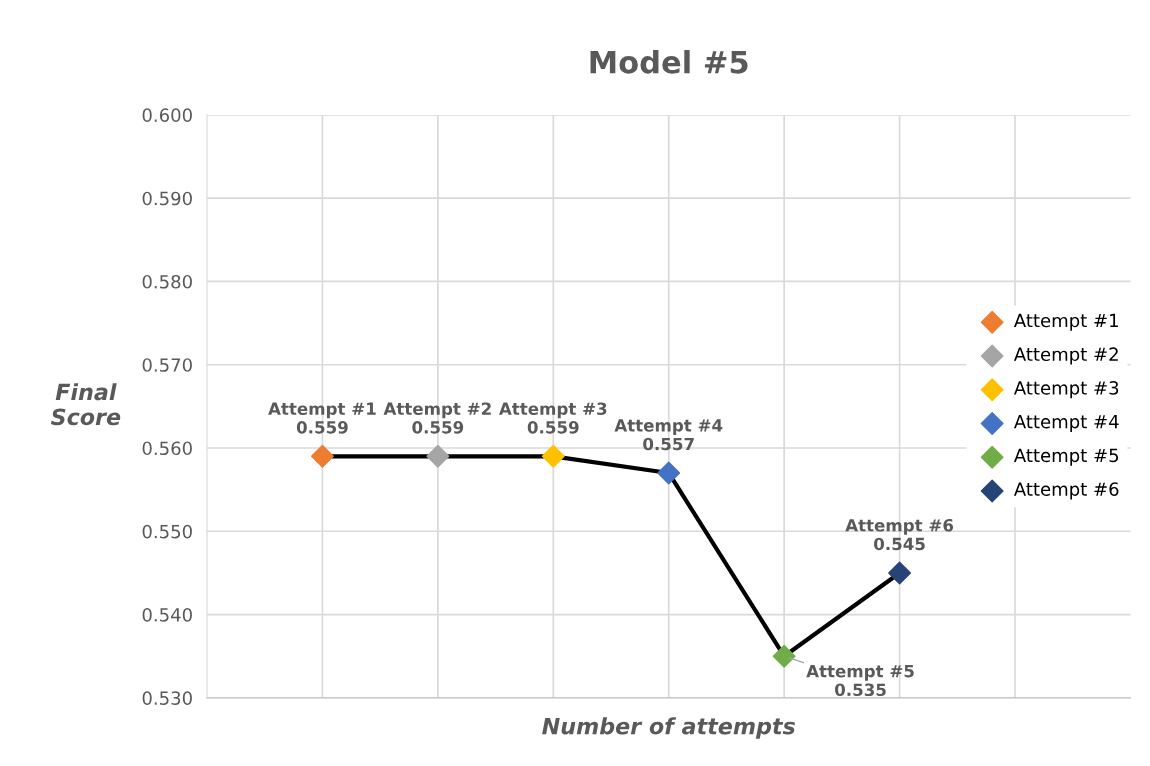 Image resolution: width=1150 pixels, height=766 pixels. Describe the element at coordinates (1065, 356) in the screenshot. I see `legend-label: Attempt #2` at that location.